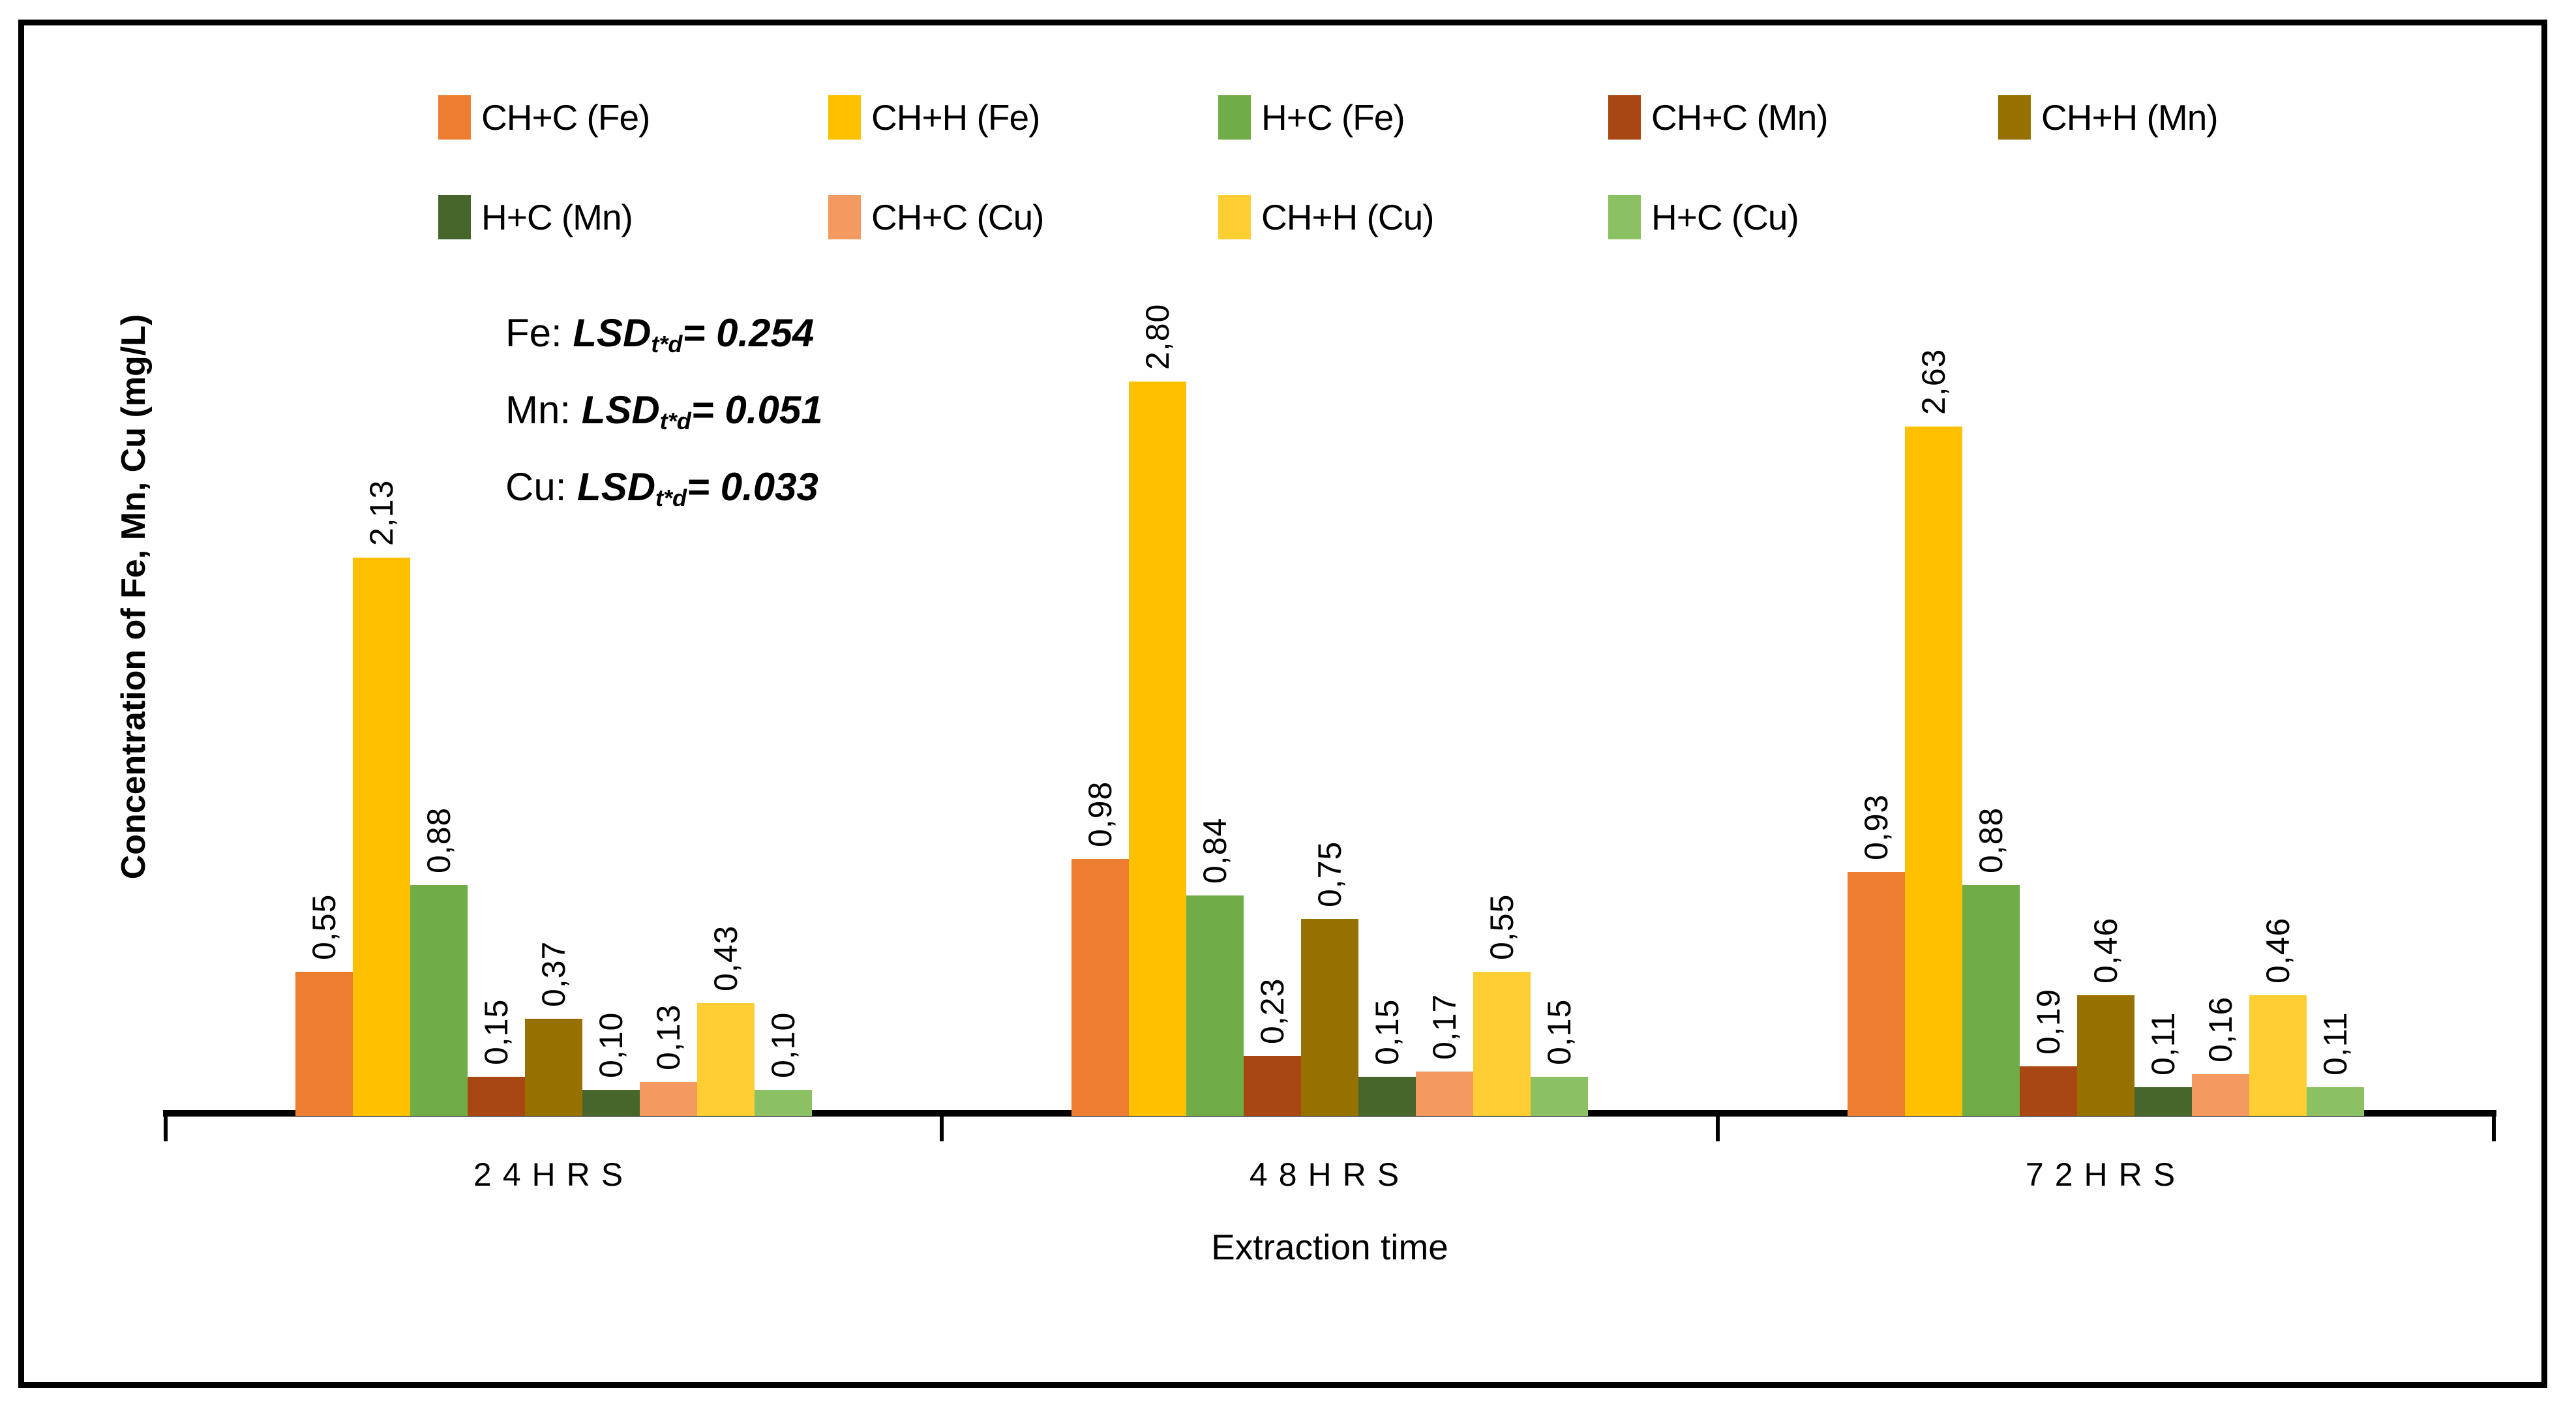 The height and width of the screenshot is (1412, 2576). I want to click on x-axis-category-label: 72HRS, so click(2106, 1174).